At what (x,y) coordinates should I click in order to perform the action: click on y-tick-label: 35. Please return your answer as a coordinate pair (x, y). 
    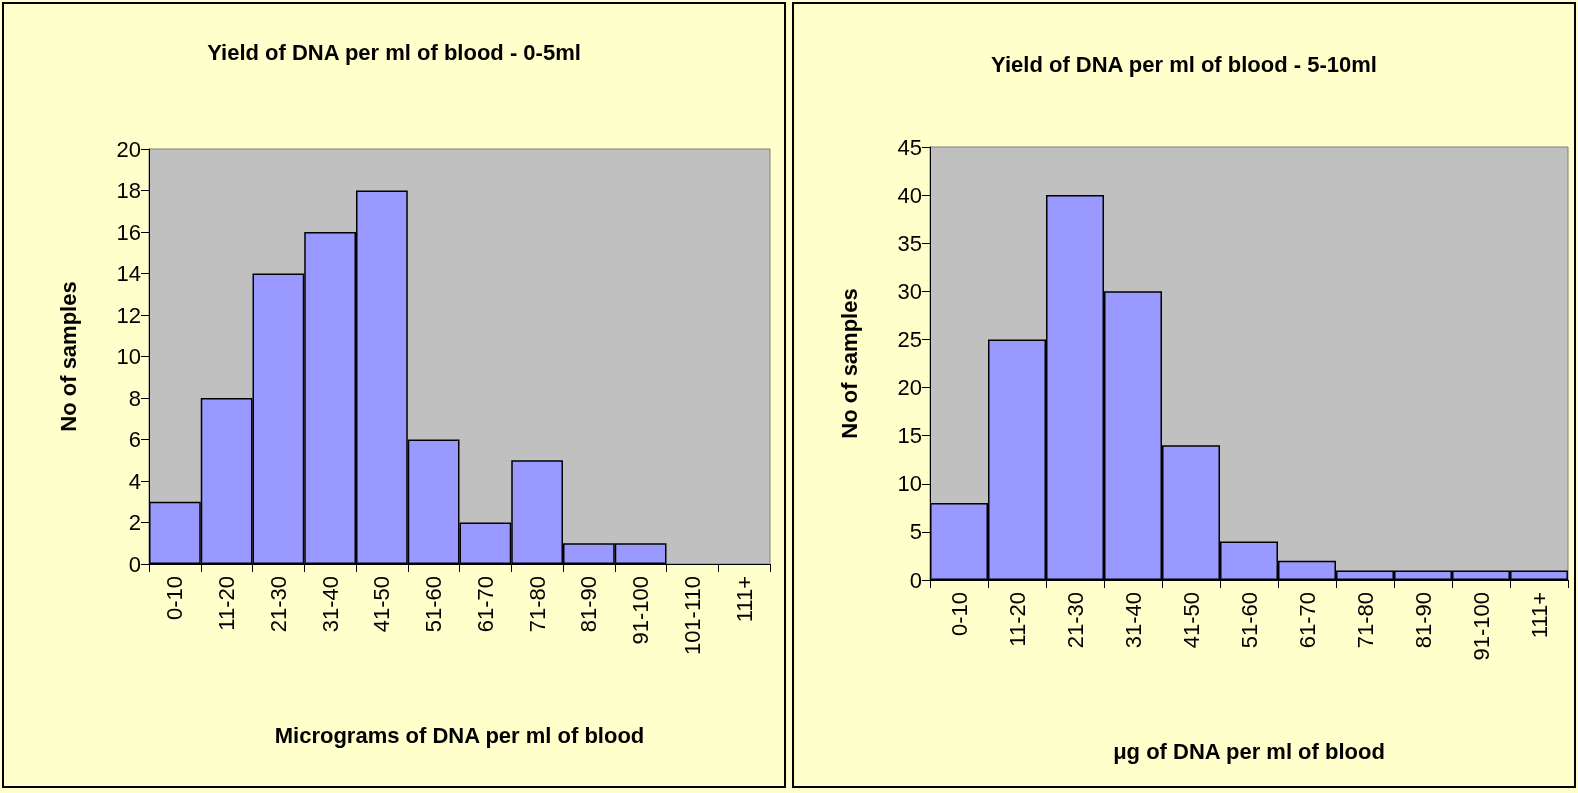
    Looking at the image, I should click on (909, 243).